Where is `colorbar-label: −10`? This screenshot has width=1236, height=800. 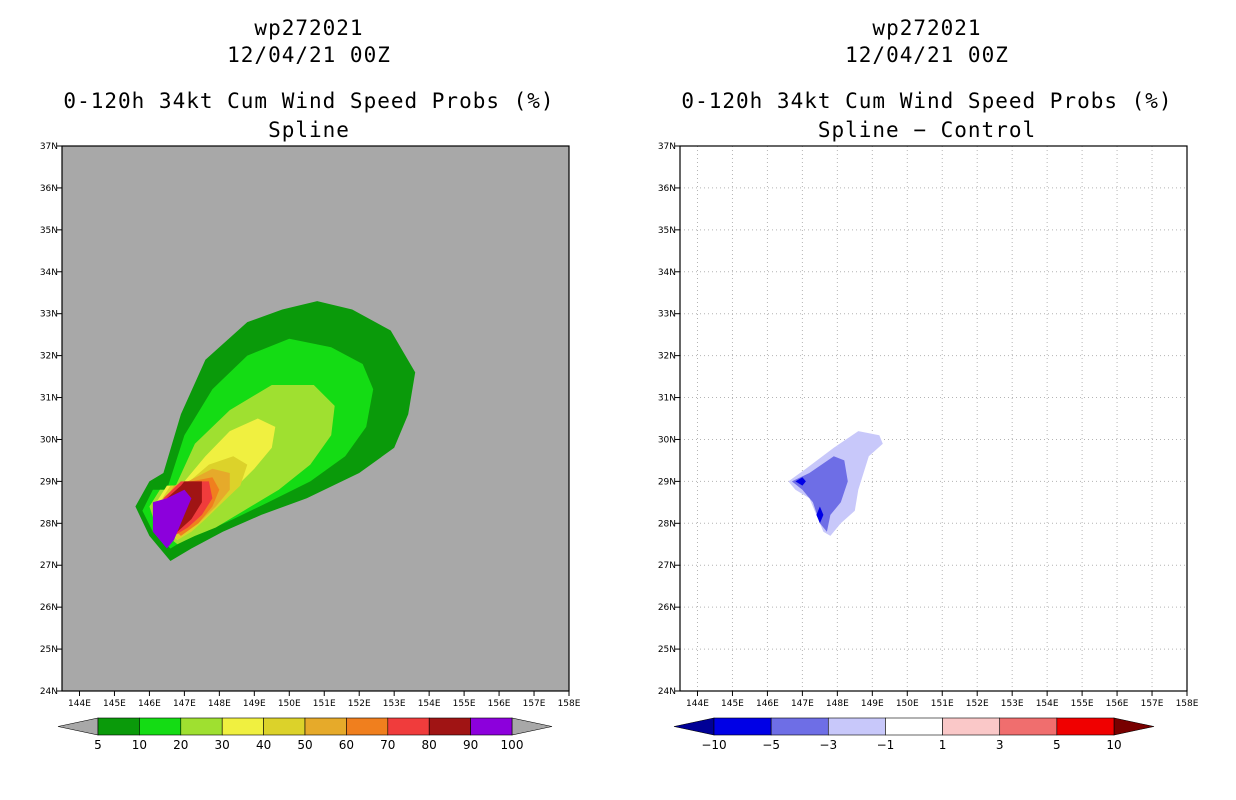
colorbar-label: −10 is located at coordinates (713, 745).